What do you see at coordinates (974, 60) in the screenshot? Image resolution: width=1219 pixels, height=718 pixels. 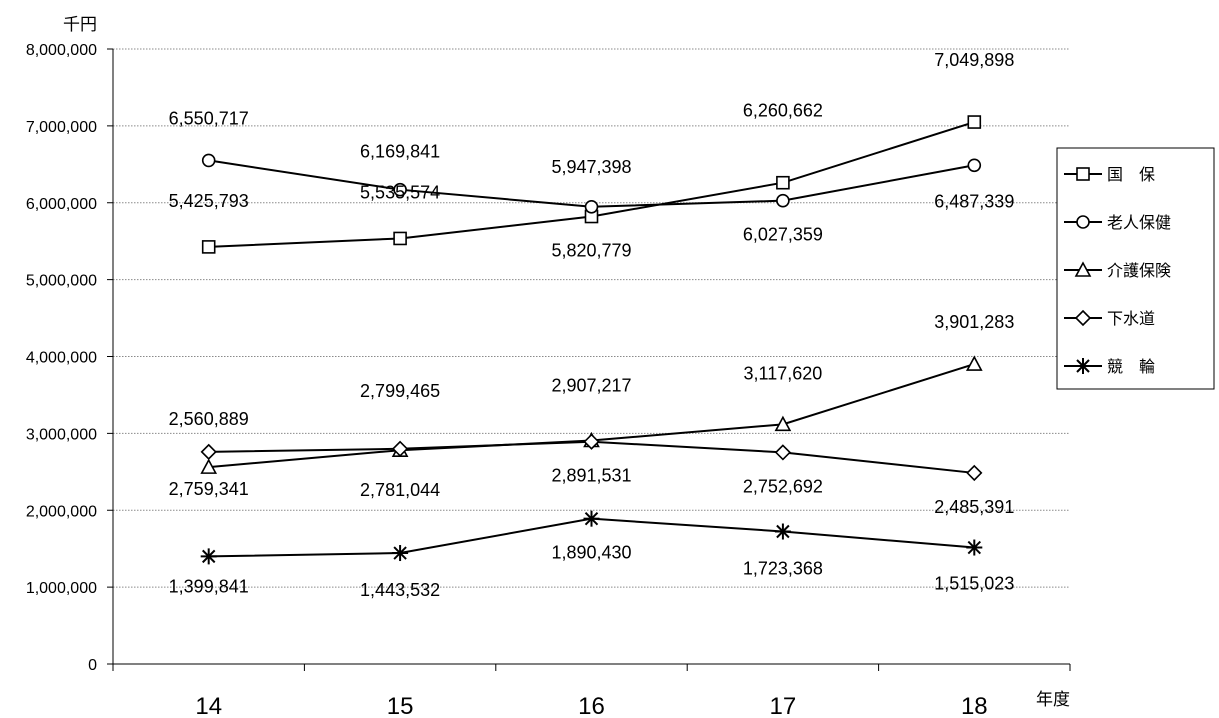 I see `data-label: 7,049,898` at bounding box center [974, 60].